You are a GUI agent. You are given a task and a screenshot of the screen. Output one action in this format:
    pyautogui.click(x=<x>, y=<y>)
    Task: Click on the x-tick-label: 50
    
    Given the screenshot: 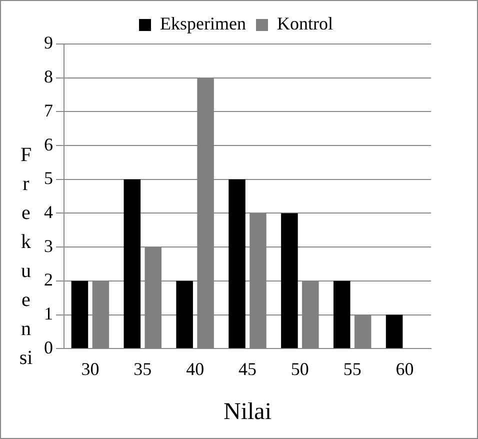 What is the action you would take?
    pyautogui.click(x=299, y=369)
    